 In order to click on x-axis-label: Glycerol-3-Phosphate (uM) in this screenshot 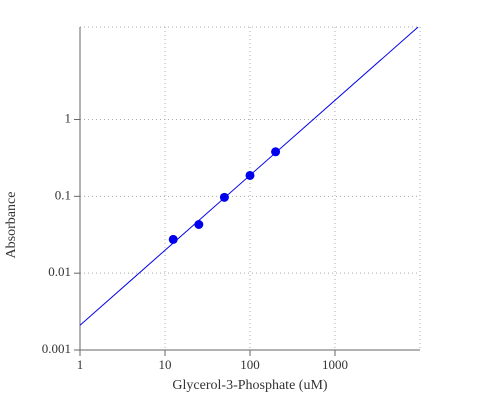, I will do `click(249, 385)`.